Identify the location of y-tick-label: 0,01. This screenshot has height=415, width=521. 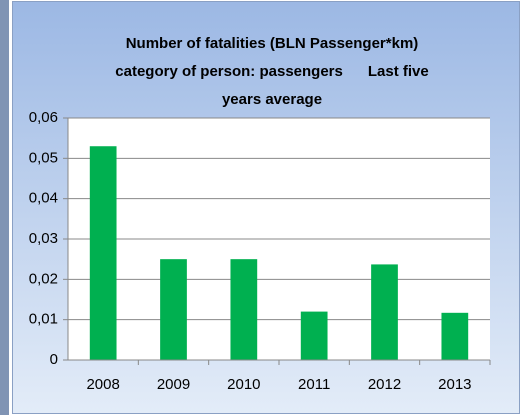
(43, 319).